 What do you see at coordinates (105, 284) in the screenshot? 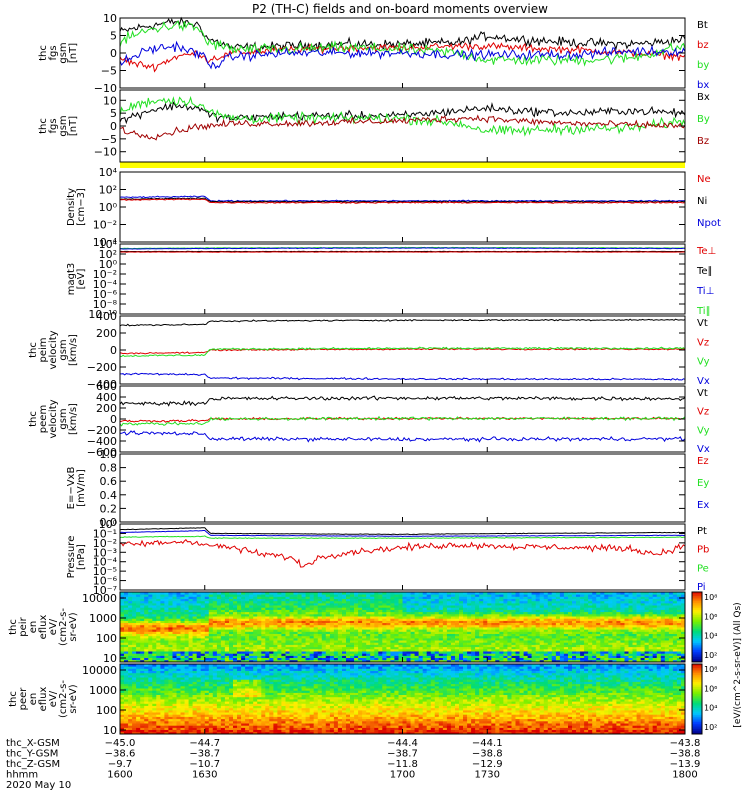
I see `y-tick-label: 10⁻⁴` at bounding box center [105, 284].